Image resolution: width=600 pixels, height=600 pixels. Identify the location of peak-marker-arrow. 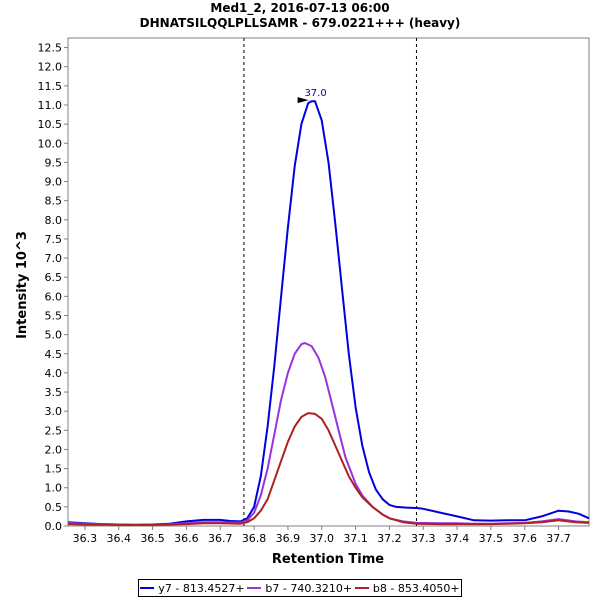
(303, 100).